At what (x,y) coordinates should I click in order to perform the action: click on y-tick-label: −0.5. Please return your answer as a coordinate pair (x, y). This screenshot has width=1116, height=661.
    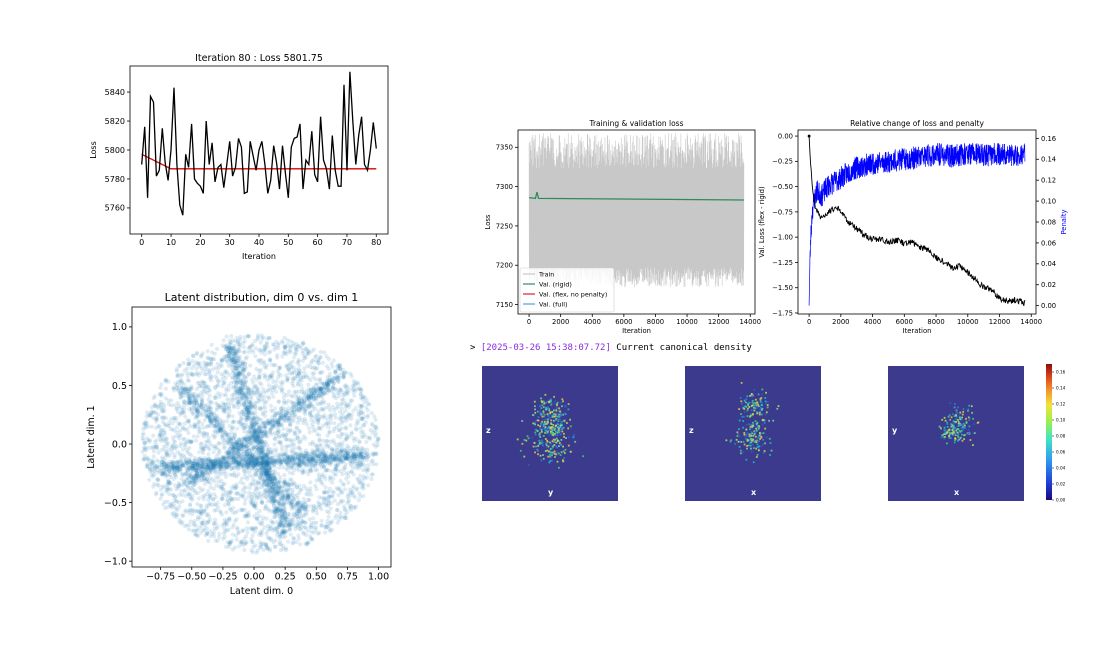
    Looking at the image, I should click on (115, 503).